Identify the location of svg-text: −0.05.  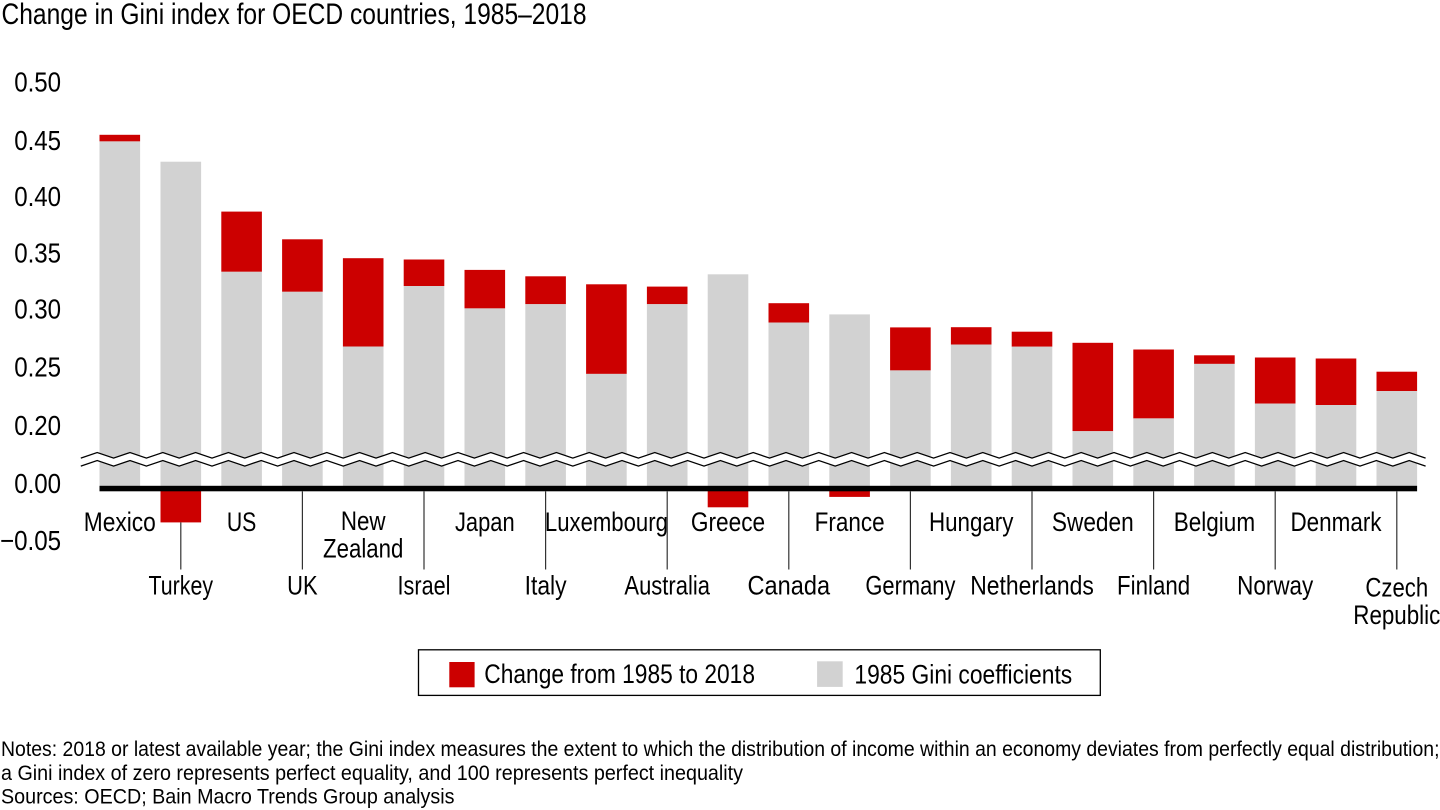
(30, 540).